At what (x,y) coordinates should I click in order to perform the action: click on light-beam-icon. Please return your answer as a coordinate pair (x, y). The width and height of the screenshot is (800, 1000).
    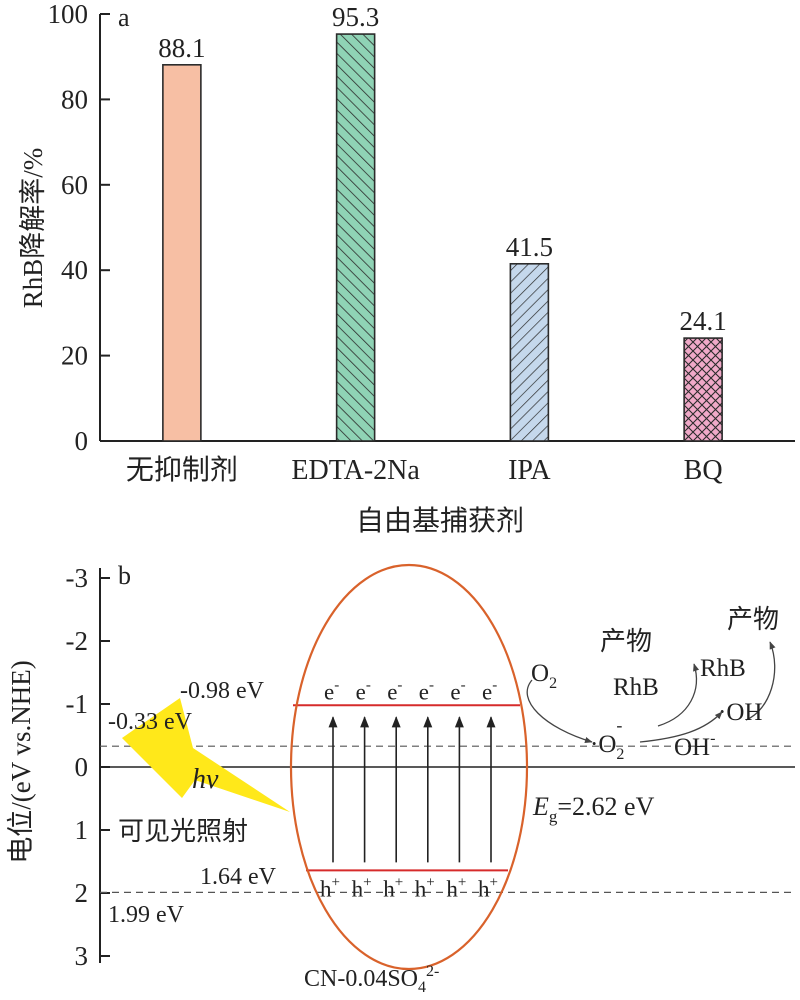
    Looking at the image, I should click on (206, 755).